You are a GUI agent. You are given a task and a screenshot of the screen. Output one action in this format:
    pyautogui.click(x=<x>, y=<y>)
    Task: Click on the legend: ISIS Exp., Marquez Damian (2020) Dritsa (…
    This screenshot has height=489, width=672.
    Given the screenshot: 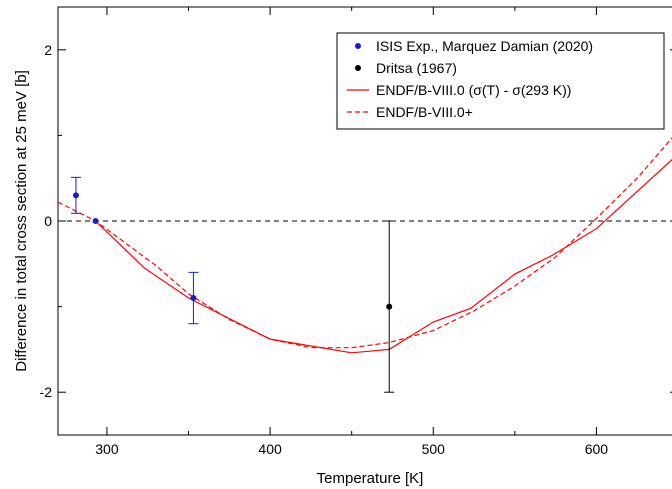 What is the action you would take?
    pyautogui.click(x=500, y=81)
    